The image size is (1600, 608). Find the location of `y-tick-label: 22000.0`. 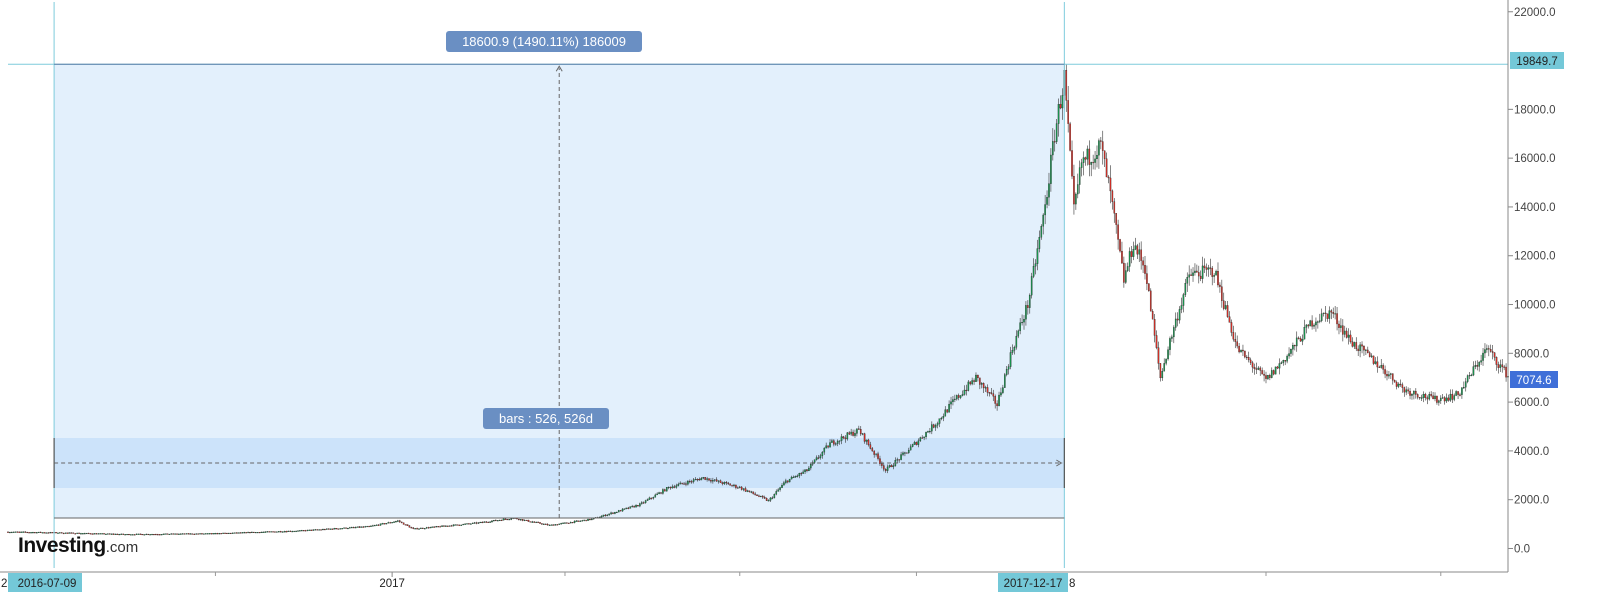

y-tick-label: 22000.0 is located at coordinates (1535, 13).